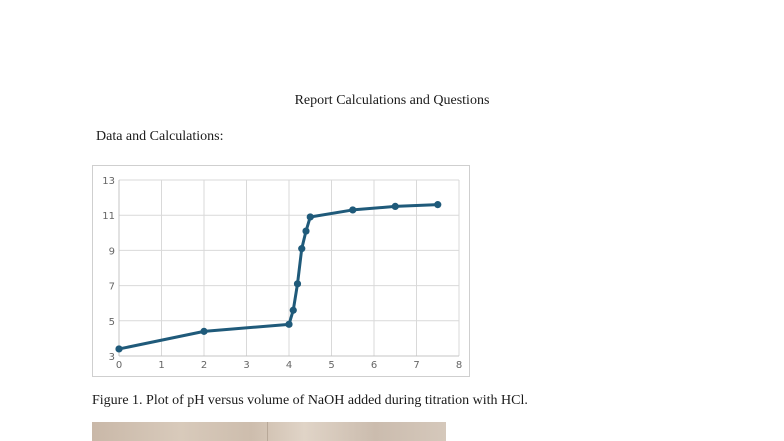 This screenshot has height=441, width=784. I want to click on x-tick-label: 6, so click(374, 365).